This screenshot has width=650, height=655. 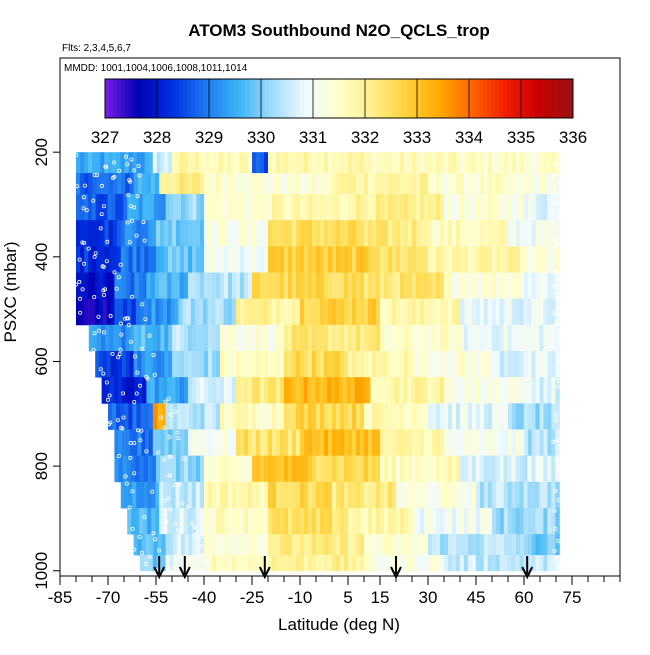 What do you see at coordinates (462, 98) in the screenshot?
I see `colorbar-swatch` at bounding box center [462, 98].